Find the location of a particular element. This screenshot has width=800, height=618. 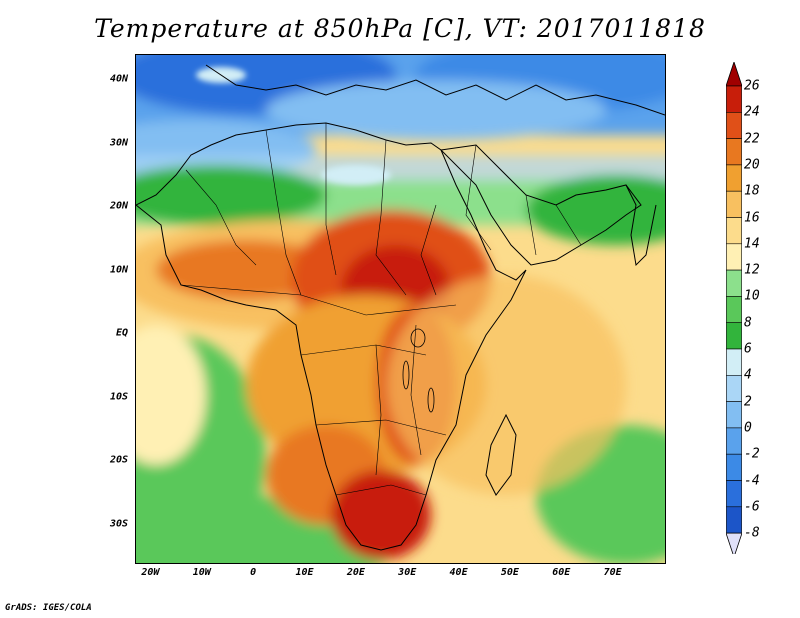

colorbar-level-label: 22 is located at coordinates (752, 139).